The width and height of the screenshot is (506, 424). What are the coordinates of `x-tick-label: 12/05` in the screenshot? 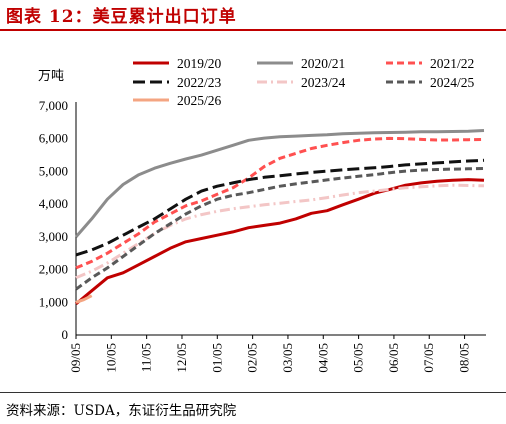 It's located at (181, 358).